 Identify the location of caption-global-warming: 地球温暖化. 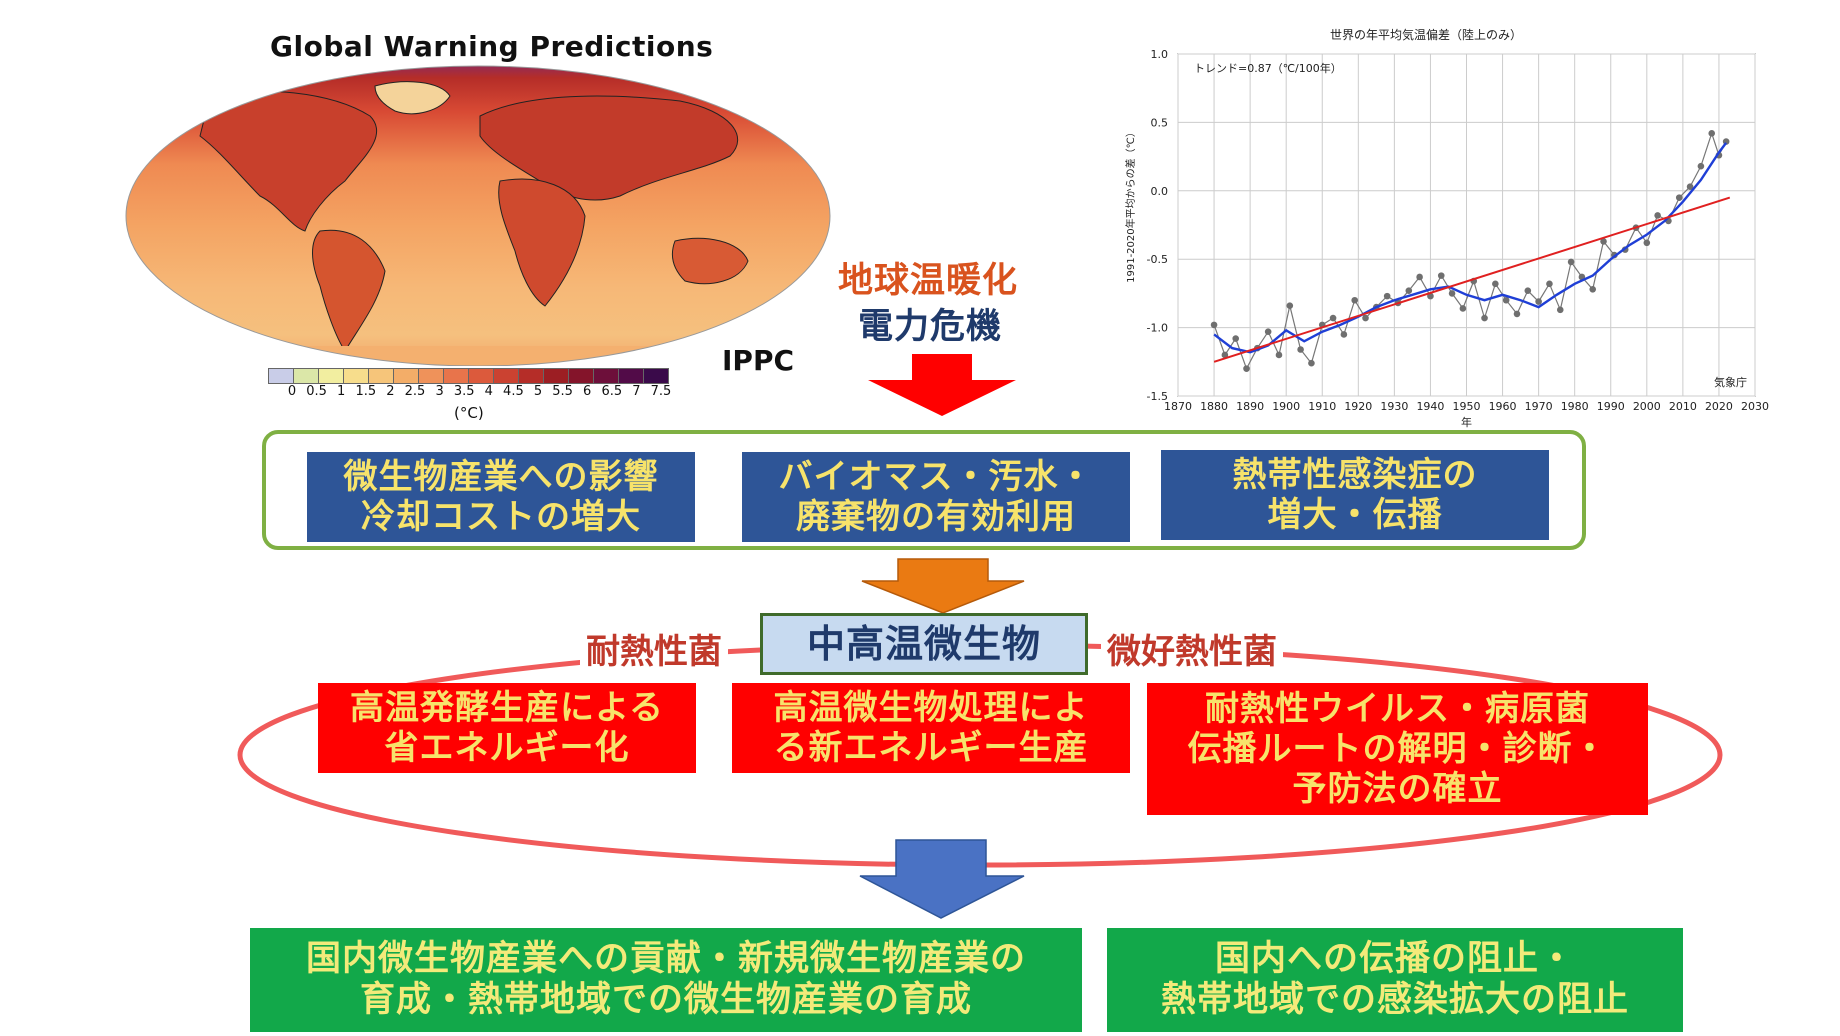
(928, 281).